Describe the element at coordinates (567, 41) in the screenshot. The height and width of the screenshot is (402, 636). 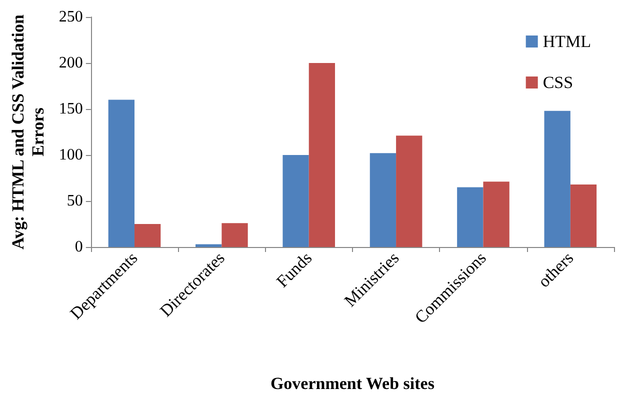
I see `legend-label: HTML` at that location.